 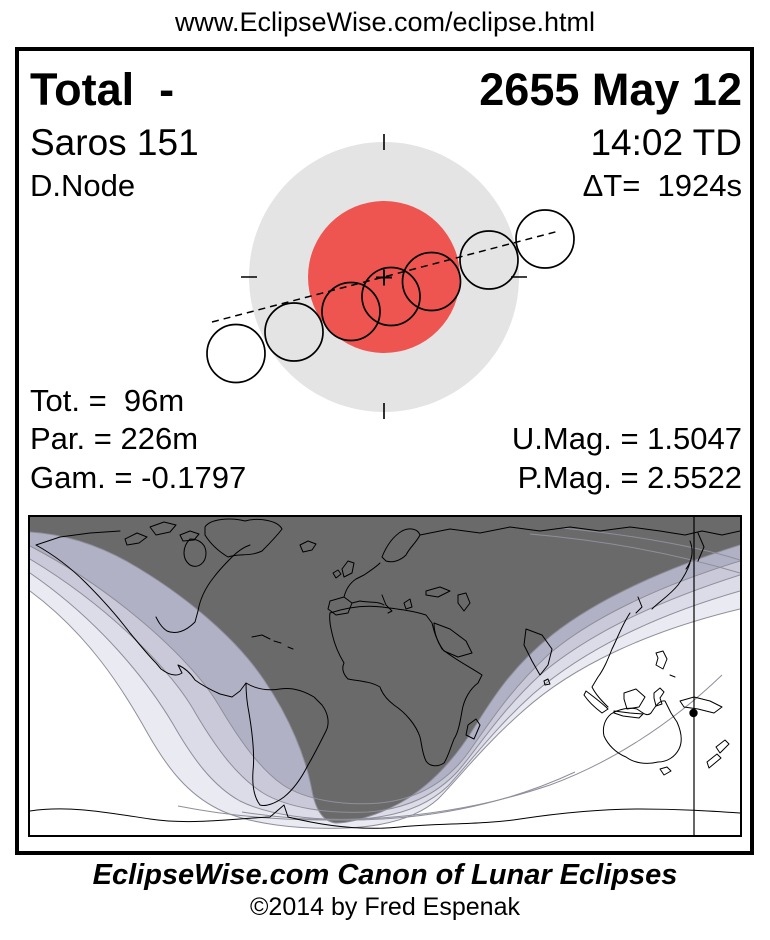 I want to click on coast-indonesia, so click(x=653, y=684).